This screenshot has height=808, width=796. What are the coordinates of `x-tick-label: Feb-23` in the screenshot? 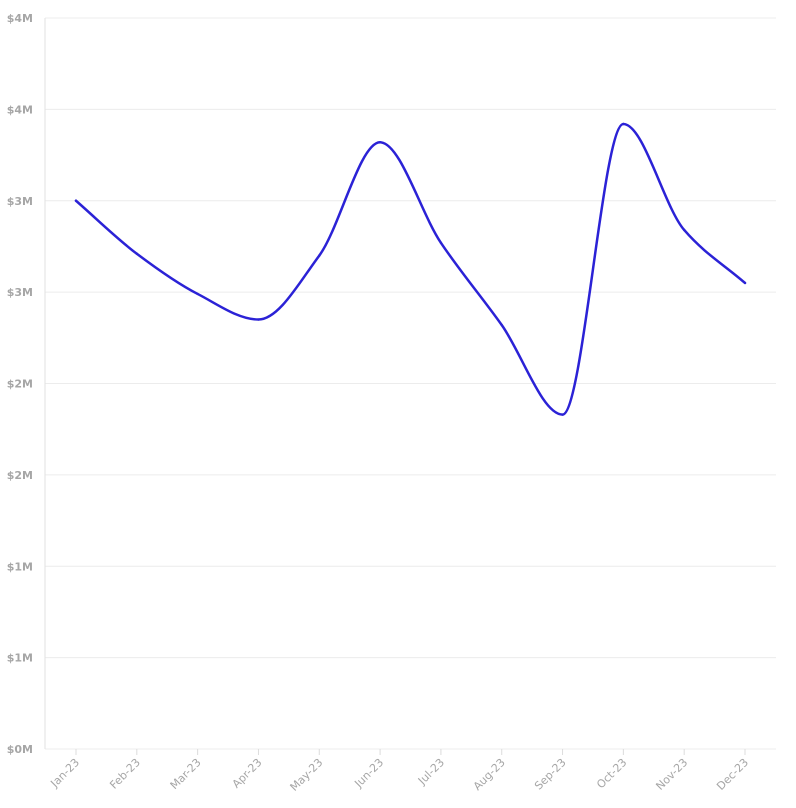 It's located at (125, 774).